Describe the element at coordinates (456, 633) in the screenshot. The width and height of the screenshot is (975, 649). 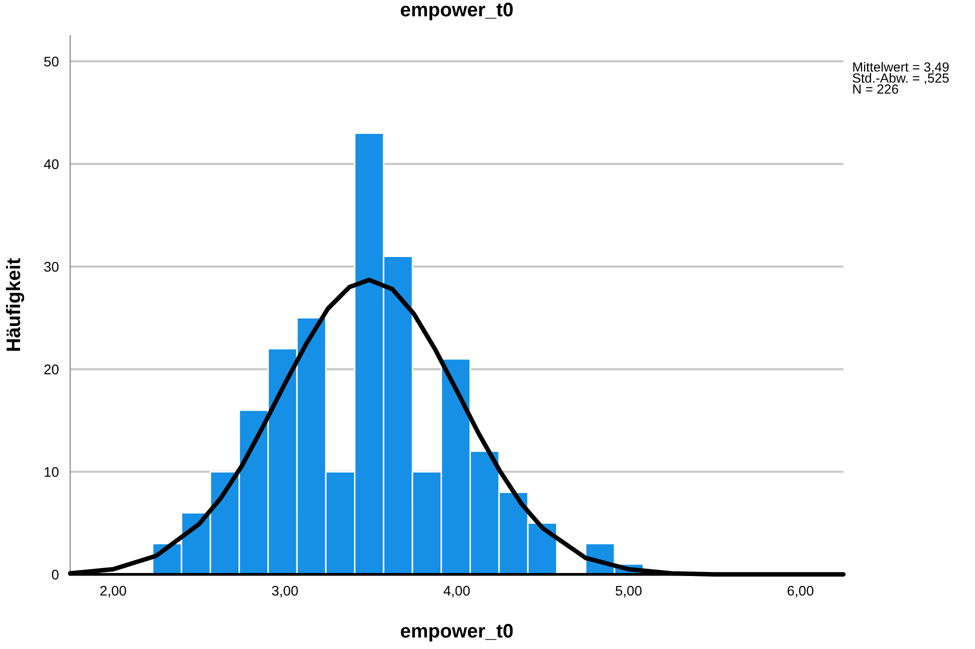
I see `x-axis-title: empower_t0` at that location.